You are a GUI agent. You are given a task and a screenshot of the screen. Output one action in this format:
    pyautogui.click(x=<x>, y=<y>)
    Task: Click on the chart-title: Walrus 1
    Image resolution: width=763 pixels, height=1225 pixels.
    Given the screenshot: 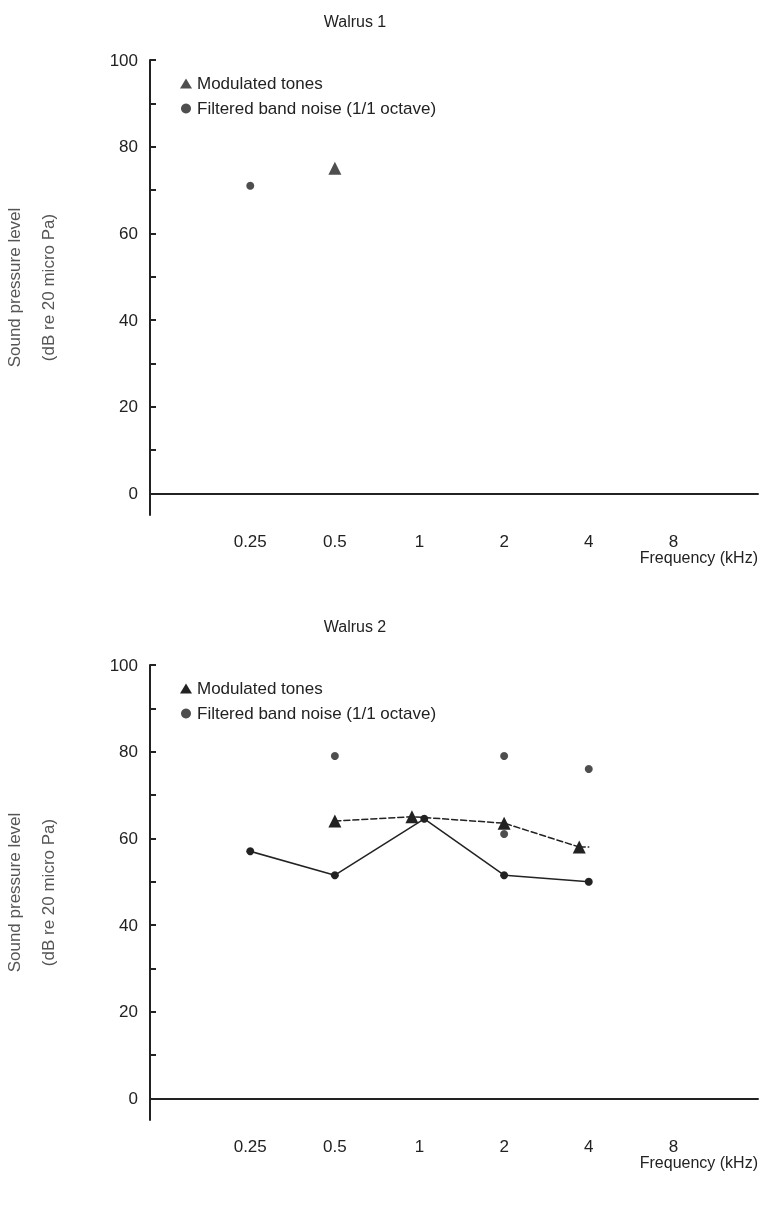 What is the action you would take?
    pyautogui.click(x=355, y=21)
    